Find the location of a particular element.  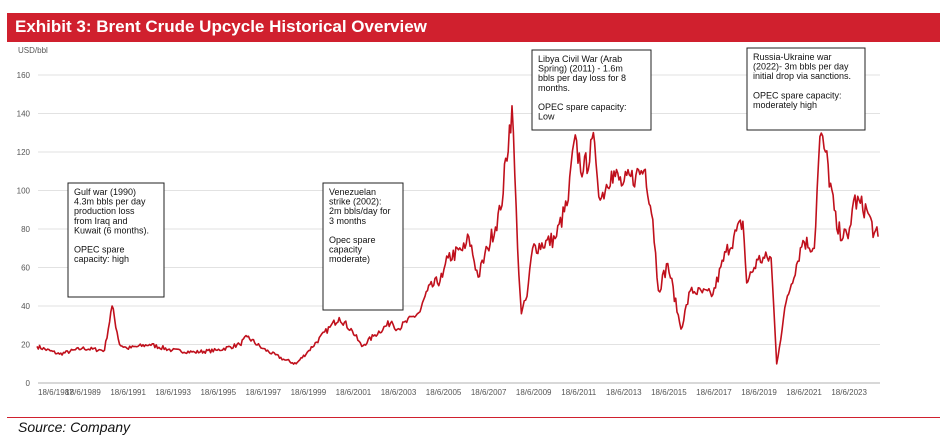

annotation-line: 2m bbls/day for is located at coordinates (360, 211).